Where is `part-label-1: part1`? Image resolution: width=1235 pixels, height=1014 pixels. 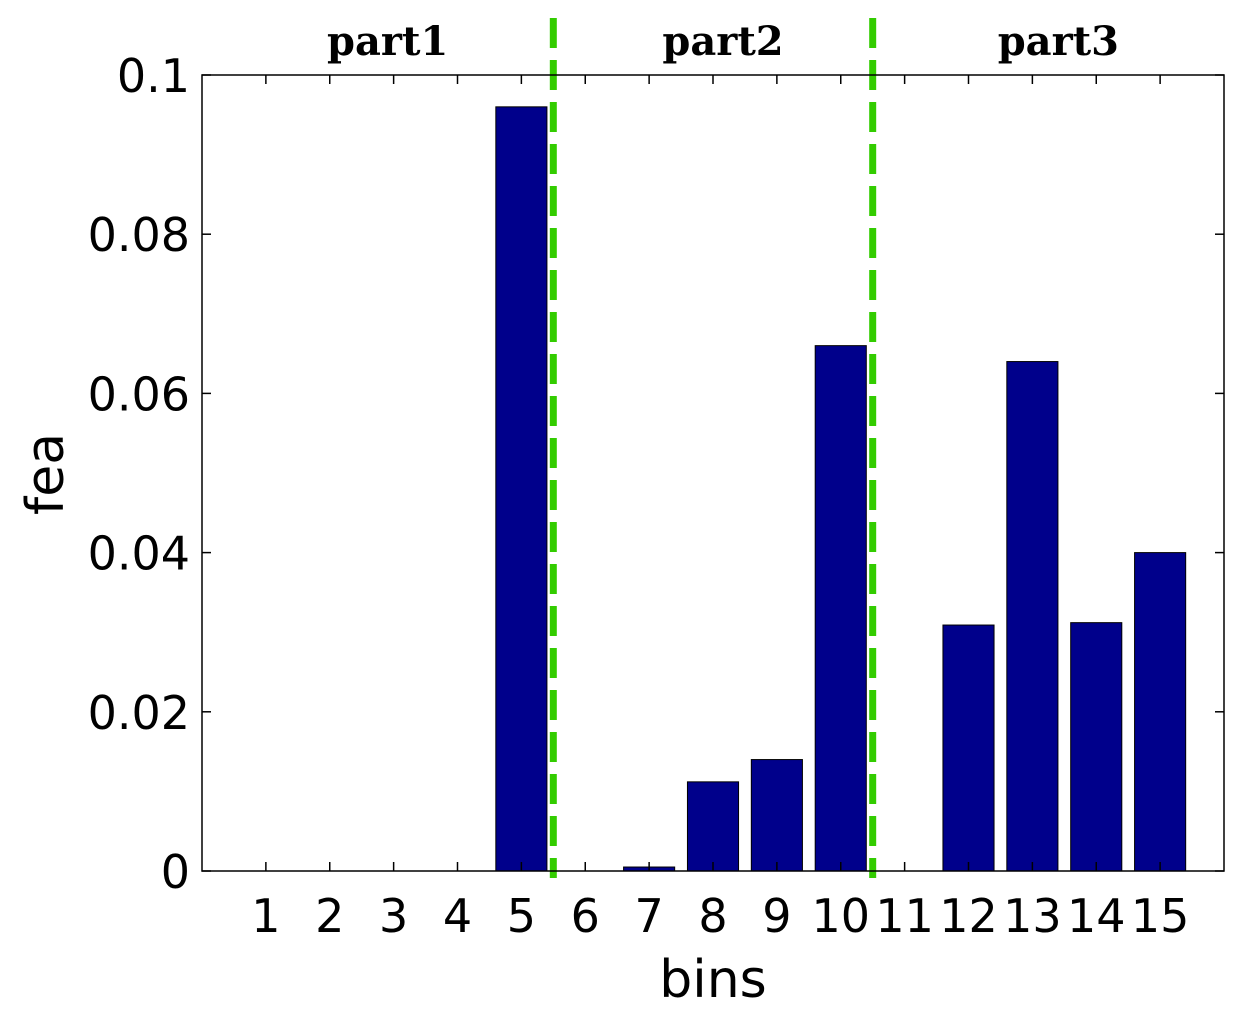 part-label-1: part1 is located at coordinates (387, 41).